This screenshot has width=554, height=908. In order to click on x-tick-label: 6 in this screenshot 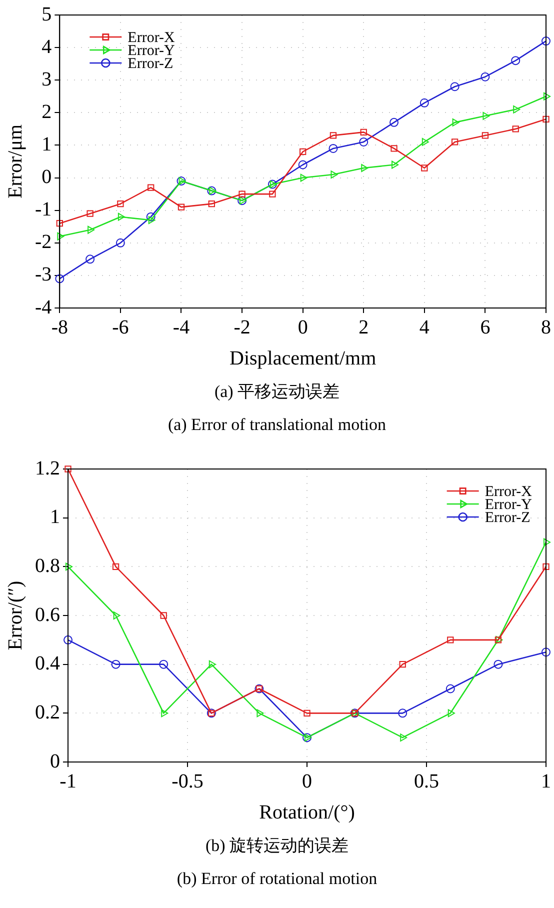, I will do `click(485, 327)`.